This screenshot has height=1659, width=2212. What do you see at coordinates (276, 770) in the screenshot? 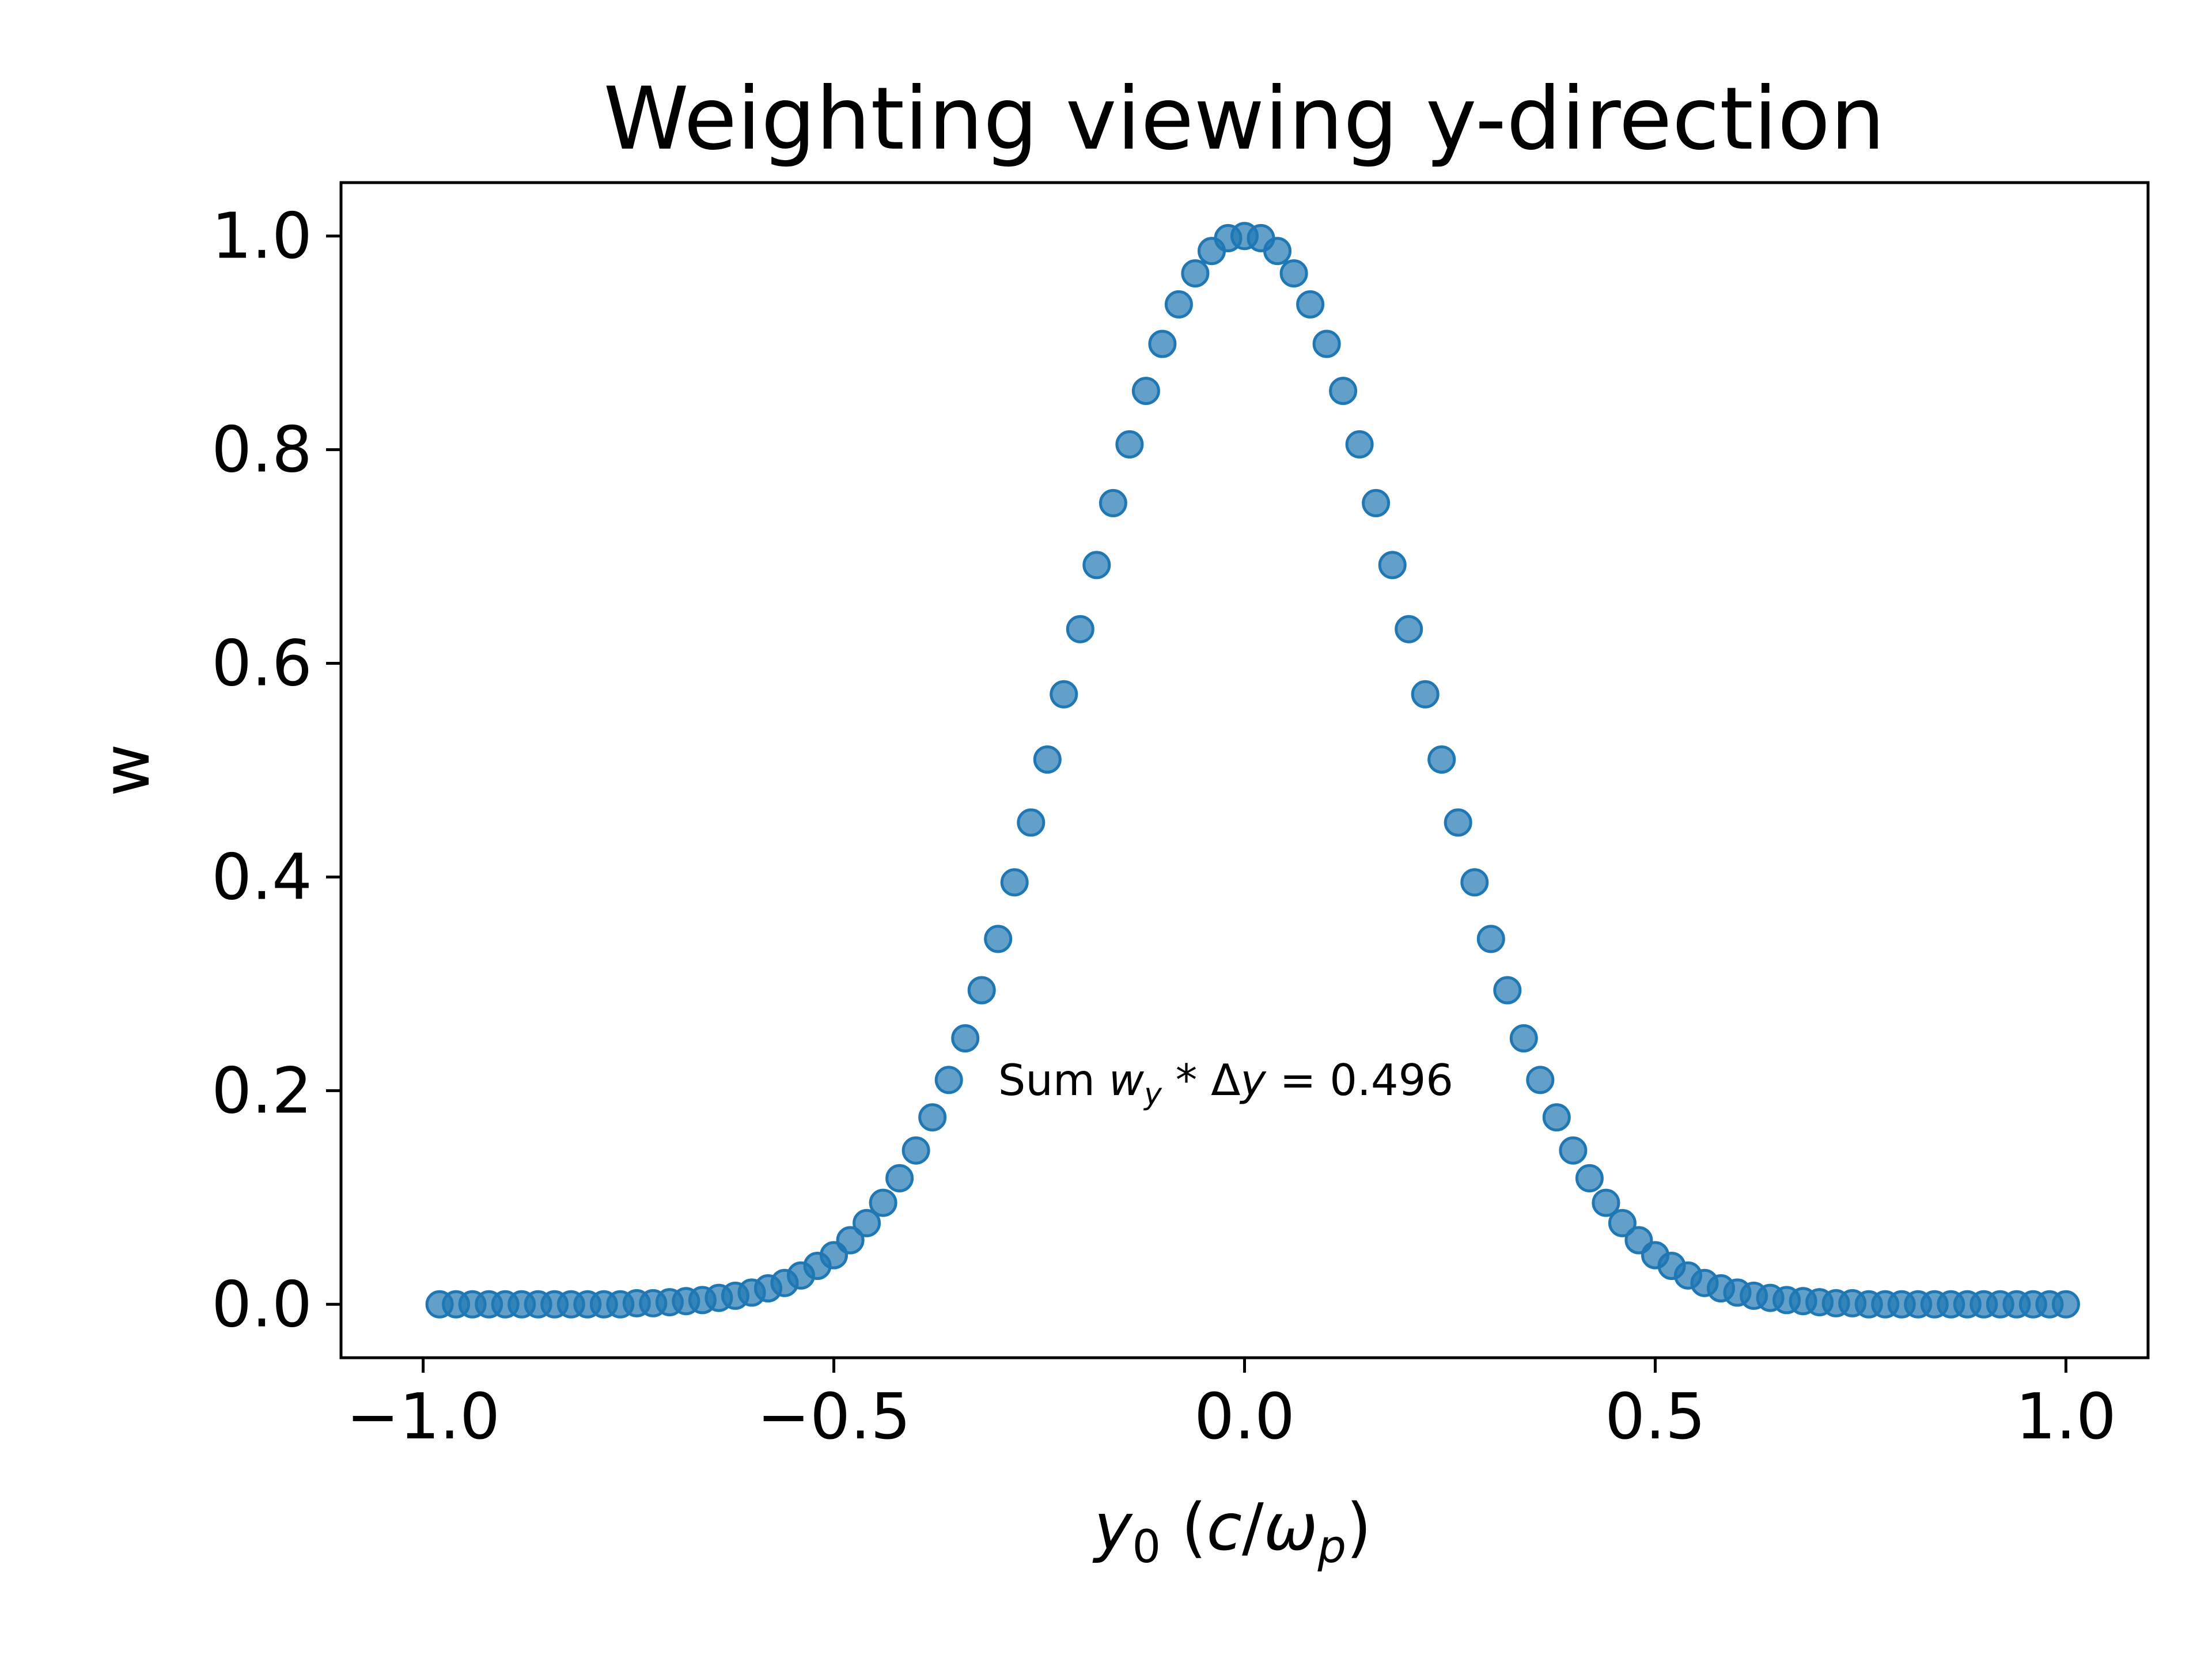
I see `y-axis-ticks: 0.0 0.2 0.4 0.6 0.8 1.0` at bounding box center [276, 770].